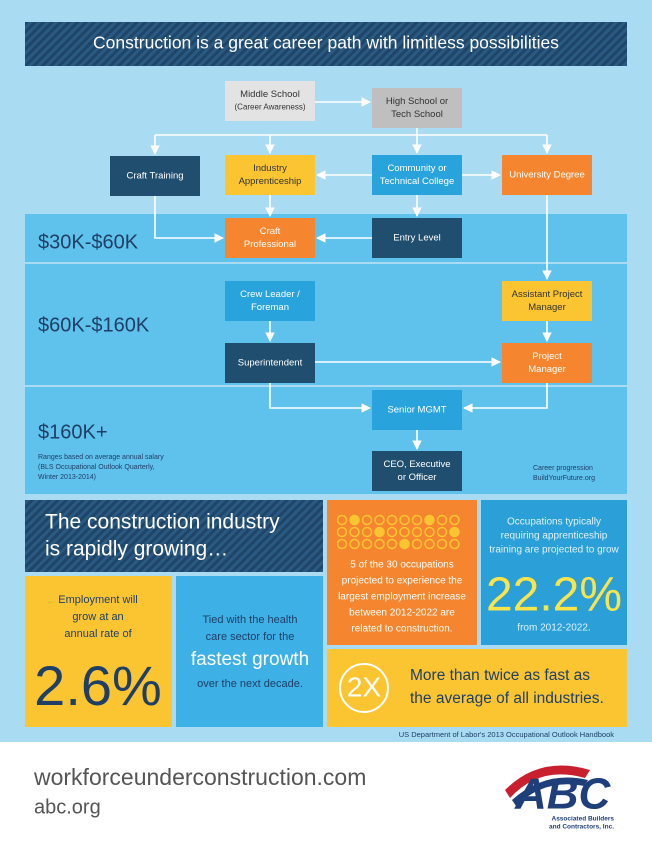  What do you see at coordinates (402, 581) in the screenshot?
I see `occupations-text: projected to experience the` at bounding box center [402, 581].